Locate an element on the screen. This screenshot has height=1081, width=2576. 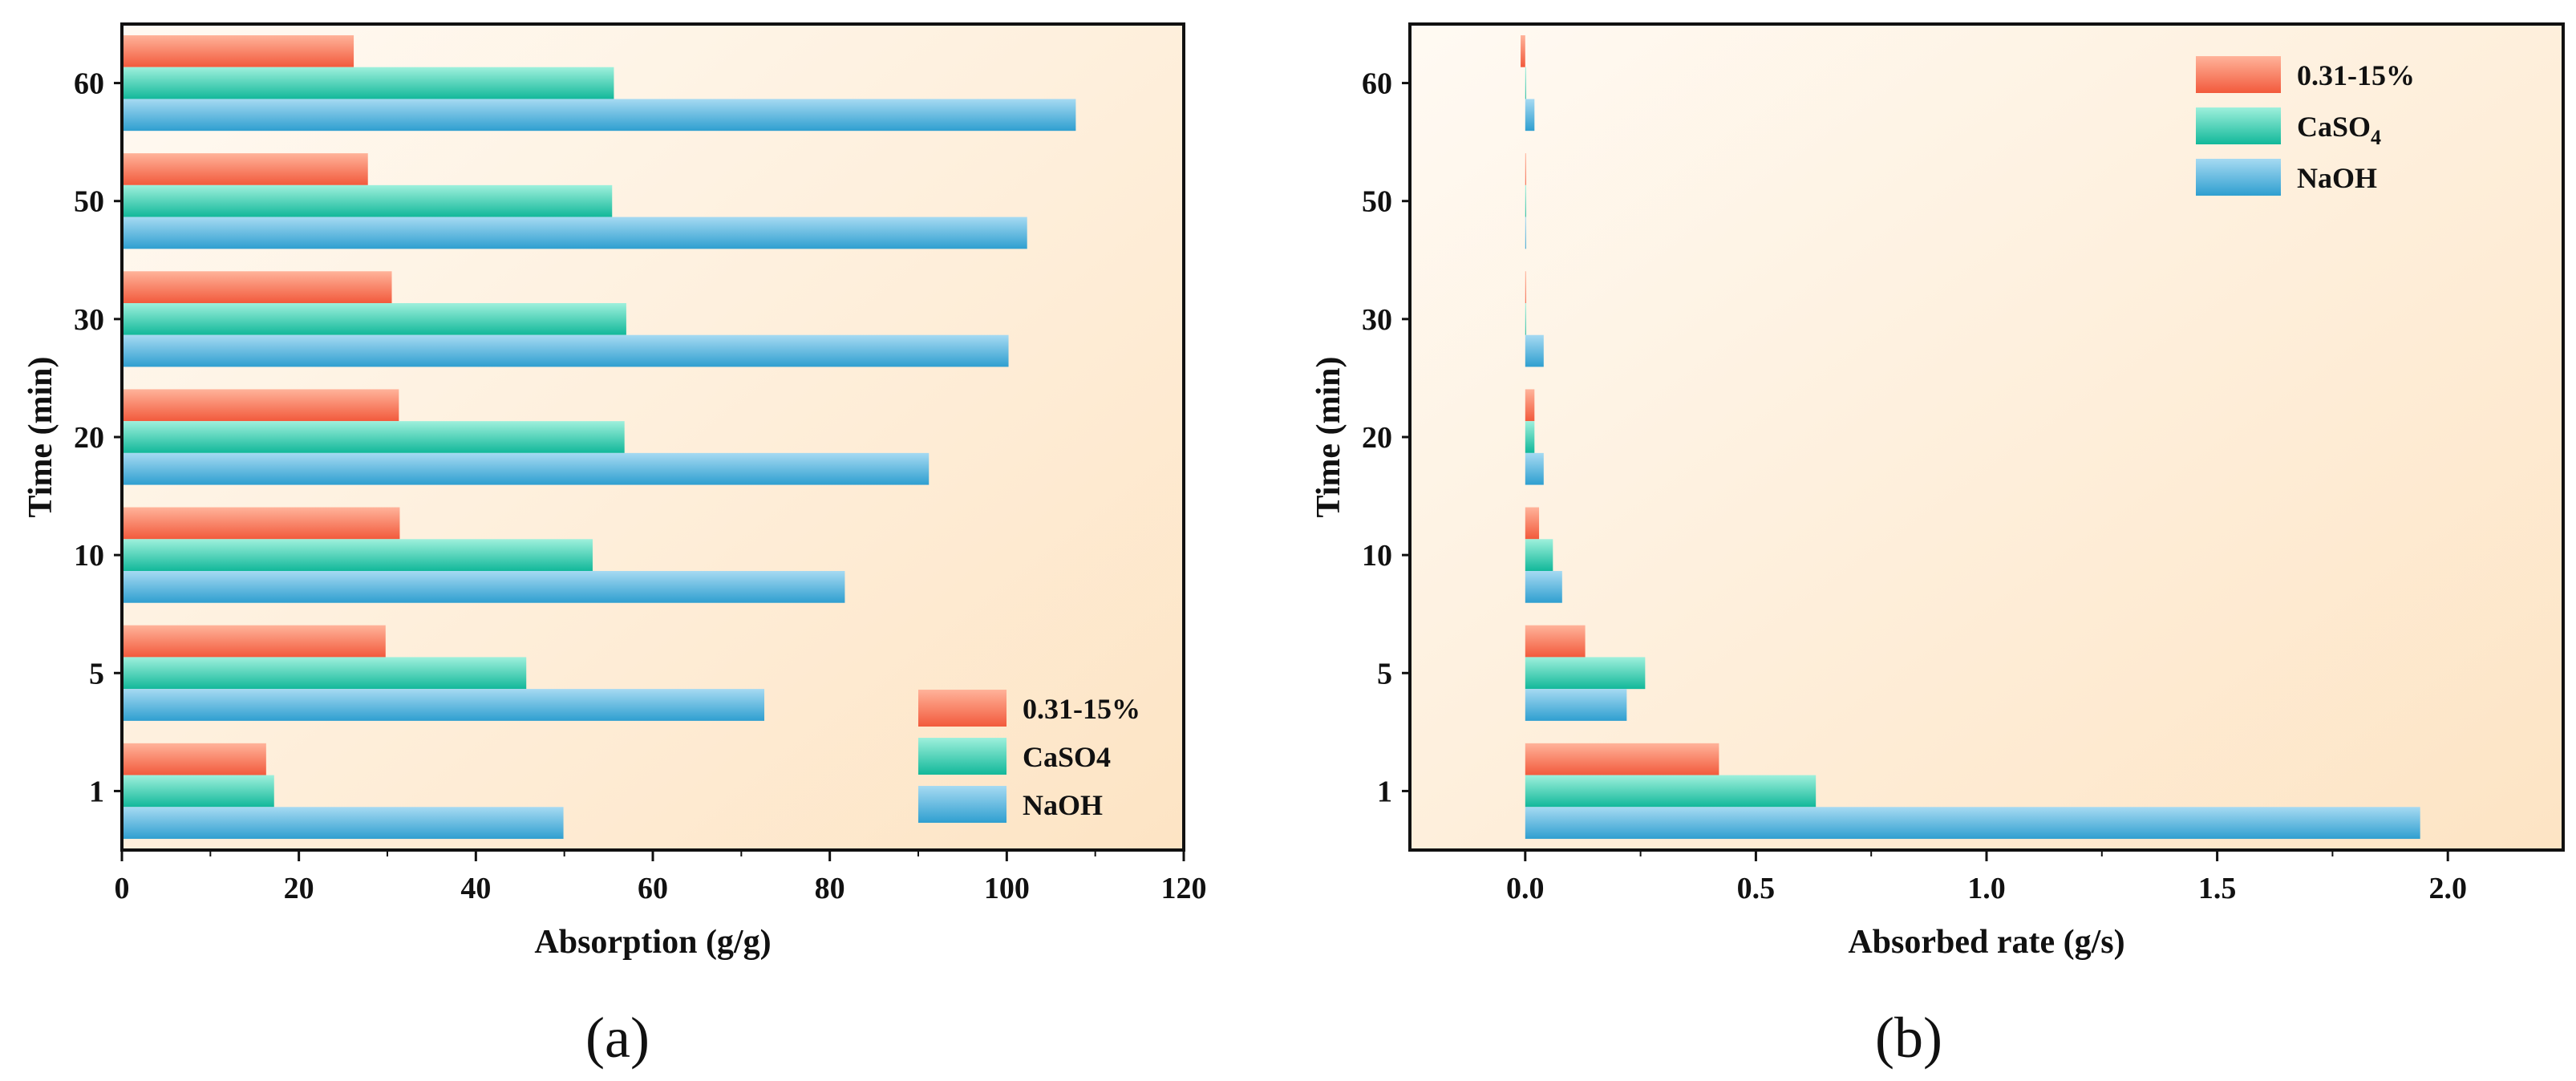
x-tick-label: 80 is located at coordinates (830, 889).